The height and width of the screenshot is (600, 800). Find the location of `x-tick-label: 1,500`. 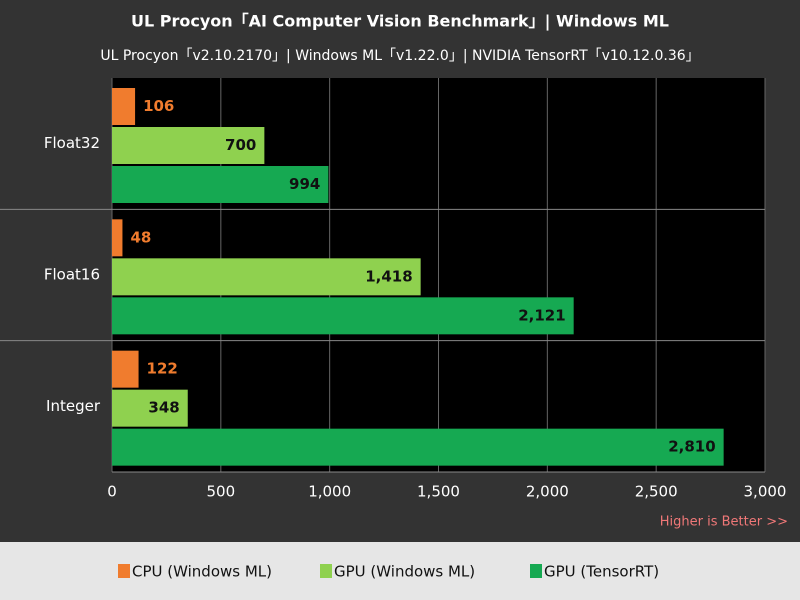

x-tick-label: 1,500 is located at coordinates (438, 492).